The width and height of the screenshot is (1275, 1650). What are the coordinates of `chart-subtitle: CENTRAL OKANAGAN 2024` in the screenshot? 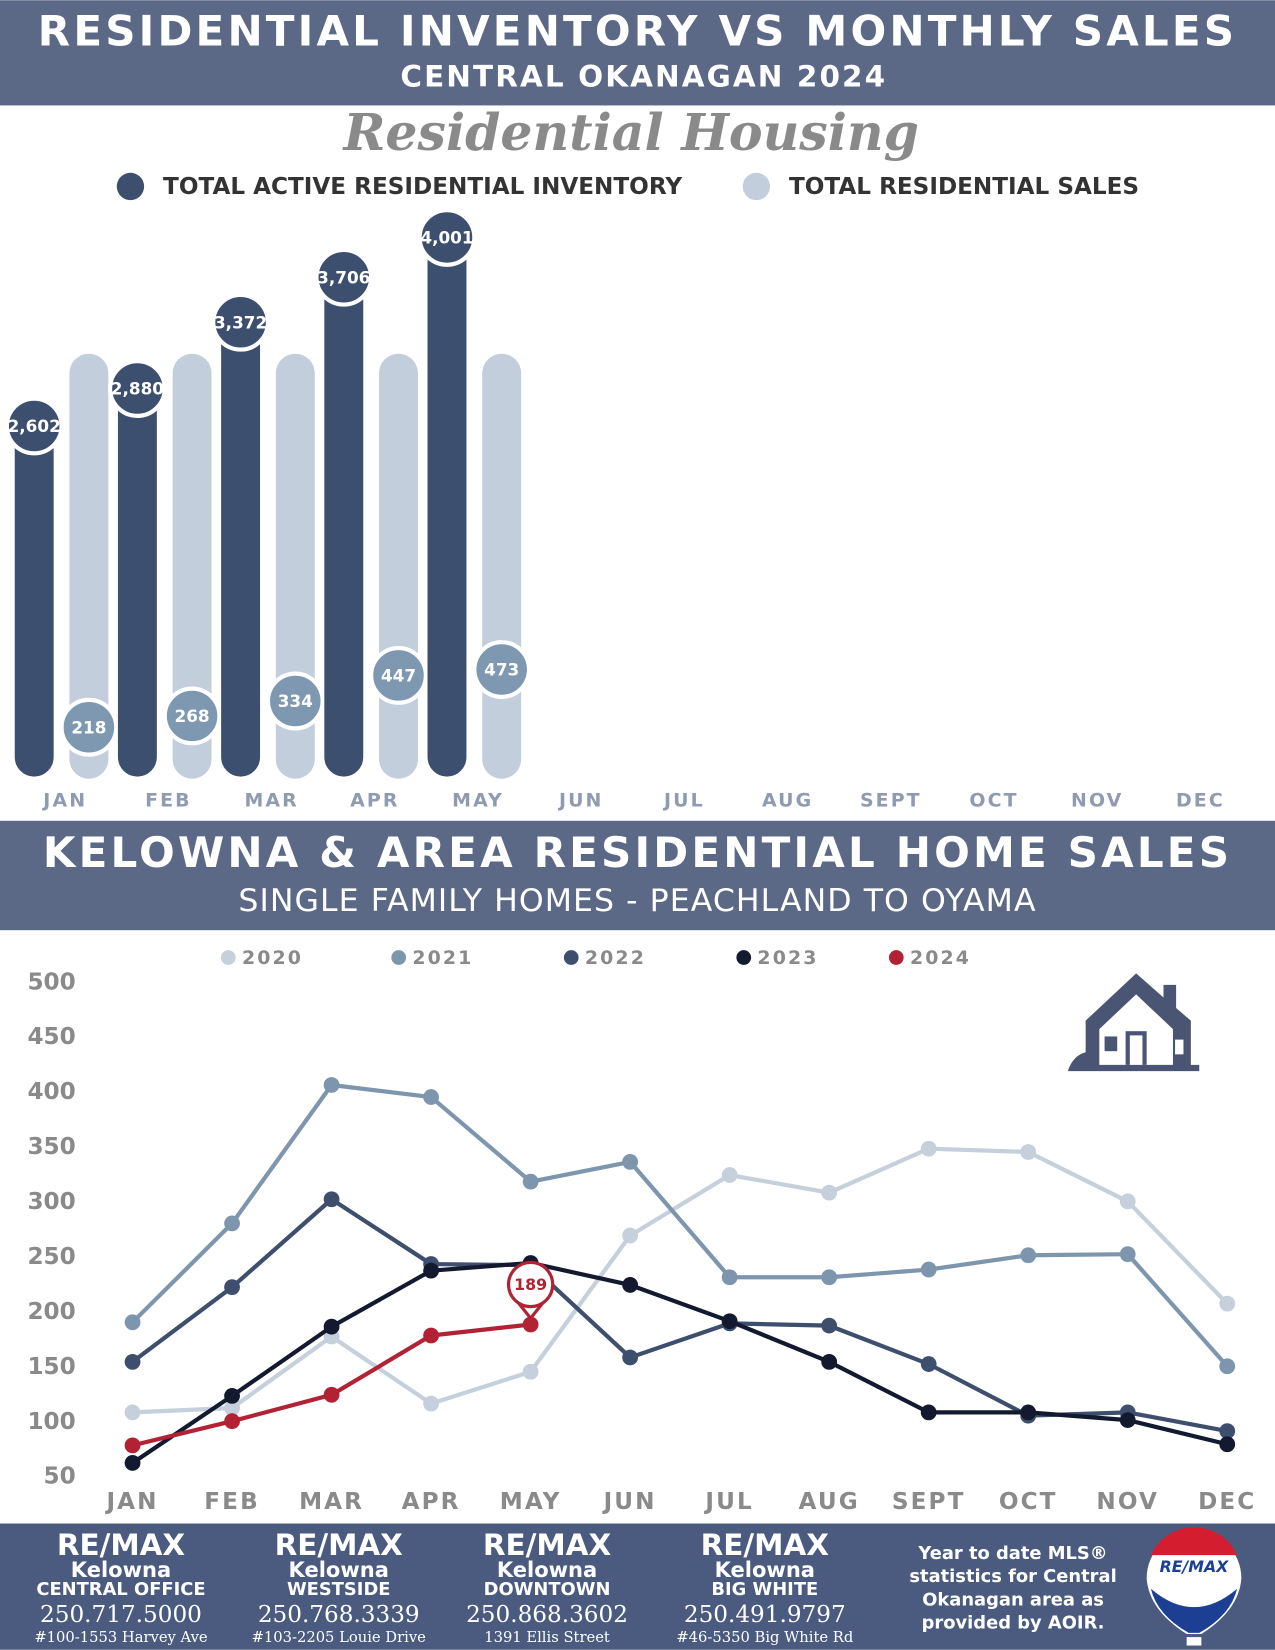 It's located at (643, 77).